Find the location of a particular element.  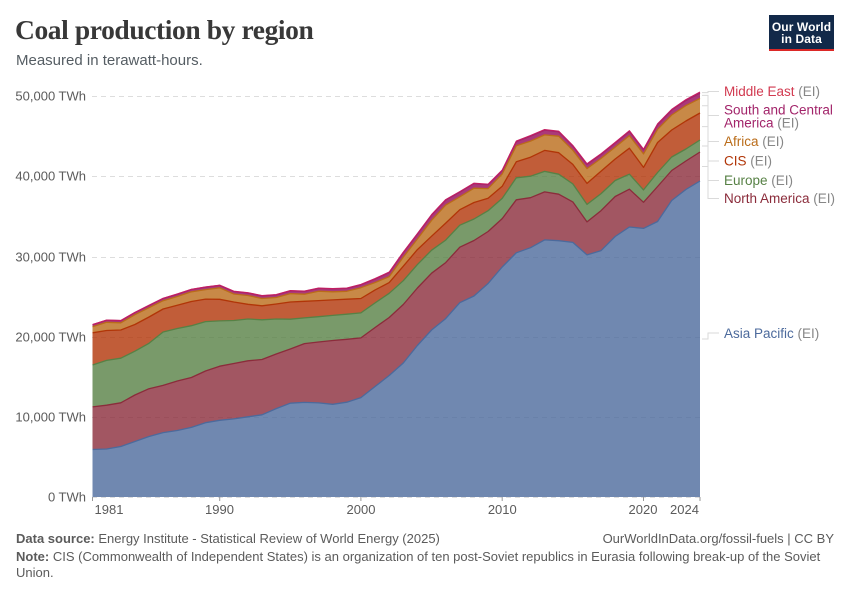

svg-text: North America (EI) is located at coordinates (779, 198).